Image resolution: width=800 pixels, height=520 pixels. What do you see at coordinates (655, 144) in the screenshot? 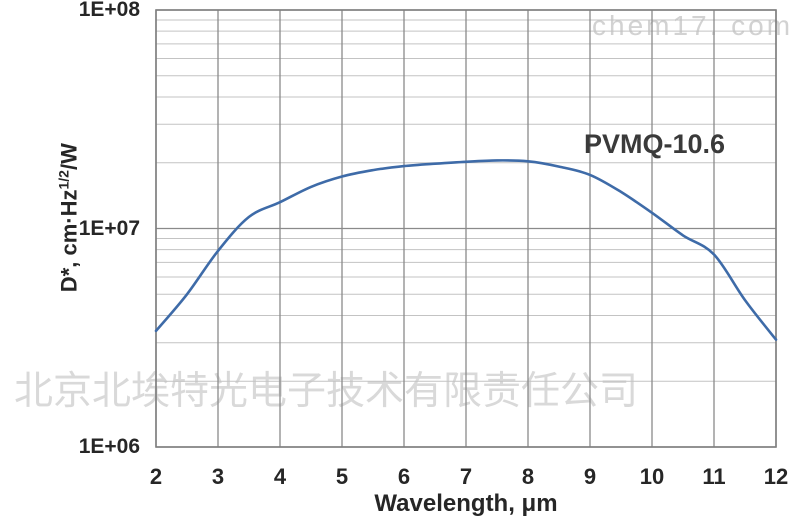
I see `series-label: PVMQ-10.6` at bounding box center [655, 144].